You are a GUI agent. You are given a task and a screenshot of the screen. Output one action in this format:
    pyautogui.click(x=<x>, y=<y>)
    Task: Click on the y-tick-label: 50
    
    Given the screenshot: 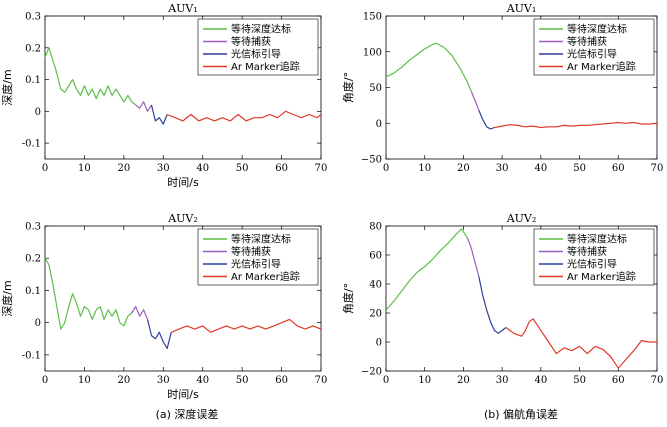 What is the action you would take?
    pyautogui.click(x=375, y=88)
    